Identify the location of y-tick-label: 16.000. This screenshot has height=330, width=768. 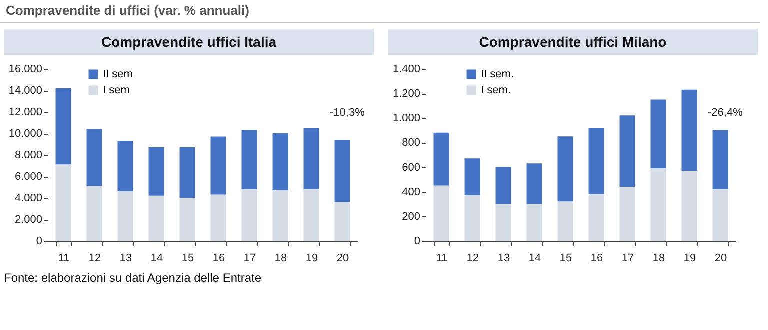
(25, 70).